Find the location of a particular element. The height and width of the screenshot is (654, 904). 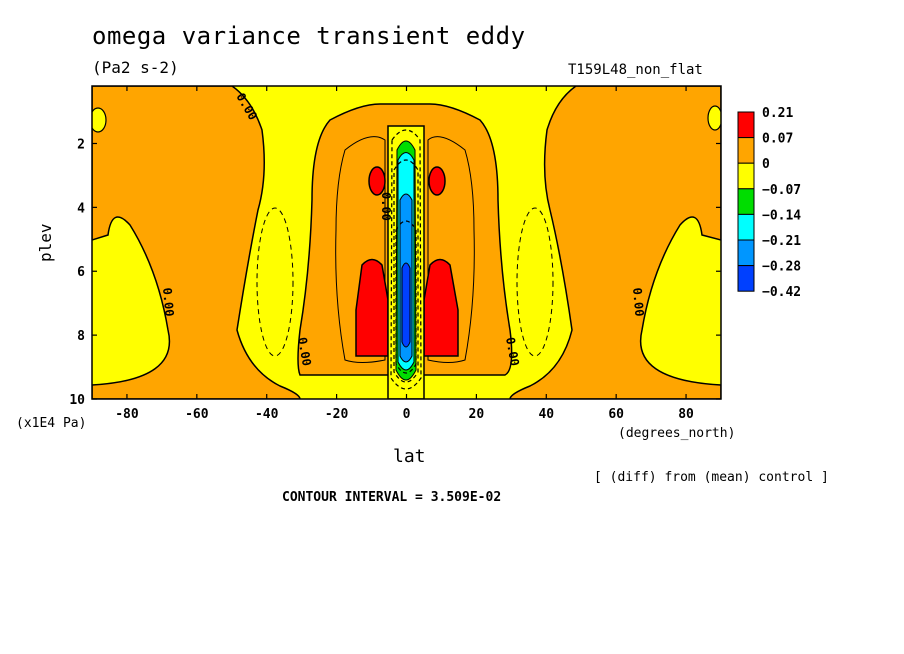

x-tick-label: -80 is located at coordinates (127, 414).